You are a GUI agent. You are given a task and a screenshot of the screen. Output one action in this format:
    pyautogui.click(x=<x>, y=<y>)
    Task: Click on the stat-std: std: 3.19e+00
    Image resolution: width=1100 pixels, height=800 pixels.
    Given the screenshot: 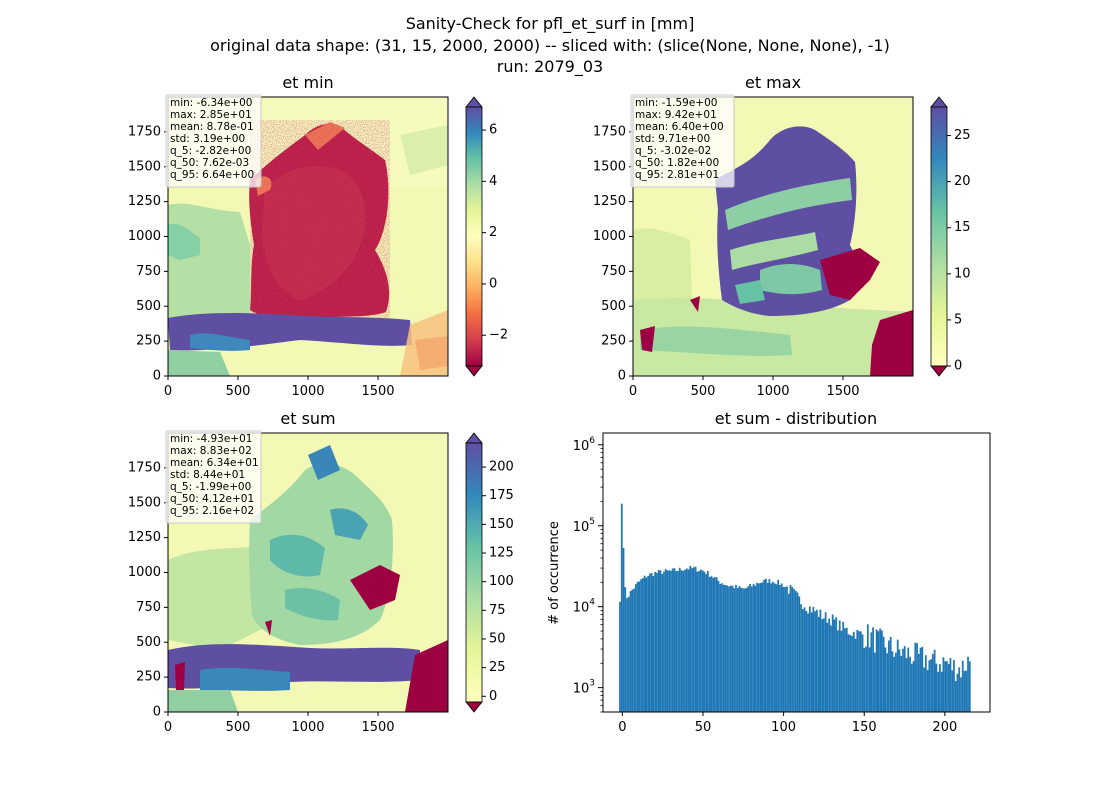 What is the action you would take?
    pyautogui.click(x=207, y=139)
    